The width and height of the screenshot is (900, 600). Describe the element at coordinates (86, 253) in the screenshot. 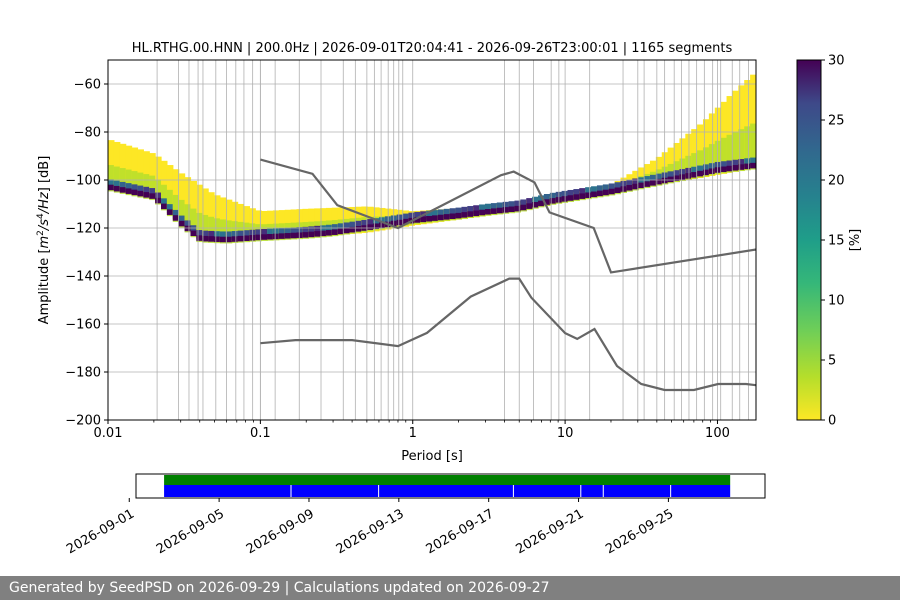

I see `y-axis: −60 −80 −100 −120 −140 −160 −180 −200` at that location.